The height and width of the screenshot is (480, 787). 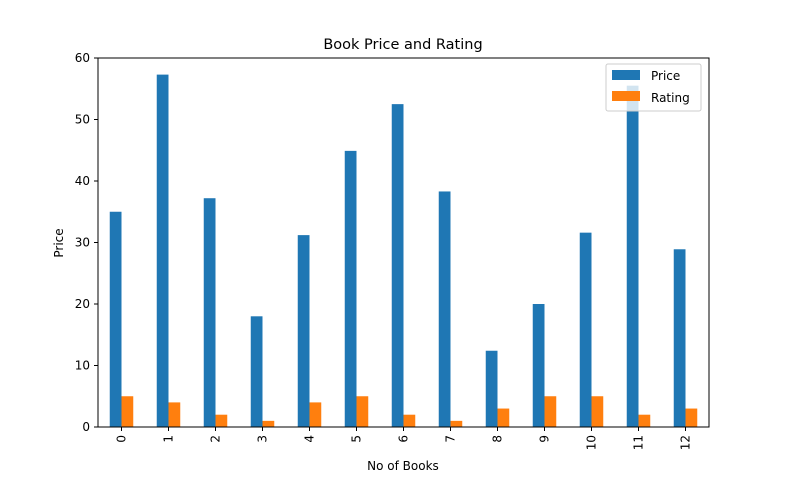 What do you see at coordinates (626, 96) in the screenshot?
I see `legend-swatch-rating` at bounding box center [626, 96].